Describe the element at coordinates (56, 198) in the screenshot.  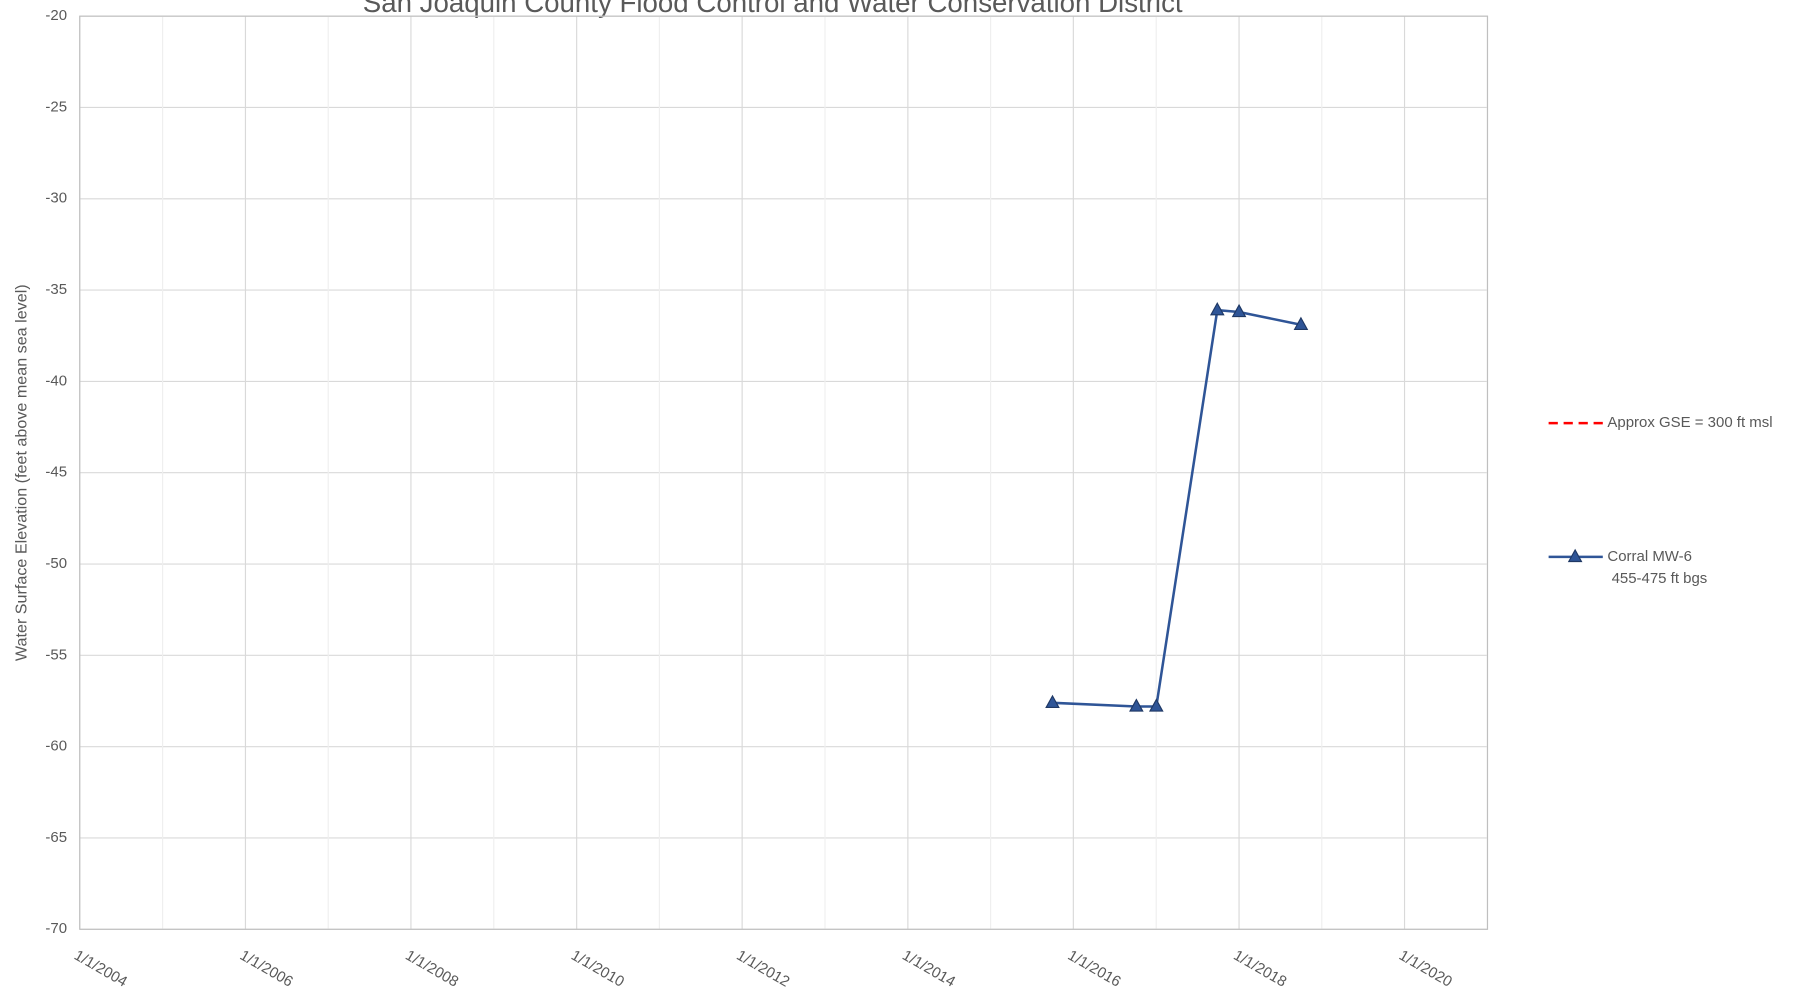
I see `y-tick-label: -30` at that location.